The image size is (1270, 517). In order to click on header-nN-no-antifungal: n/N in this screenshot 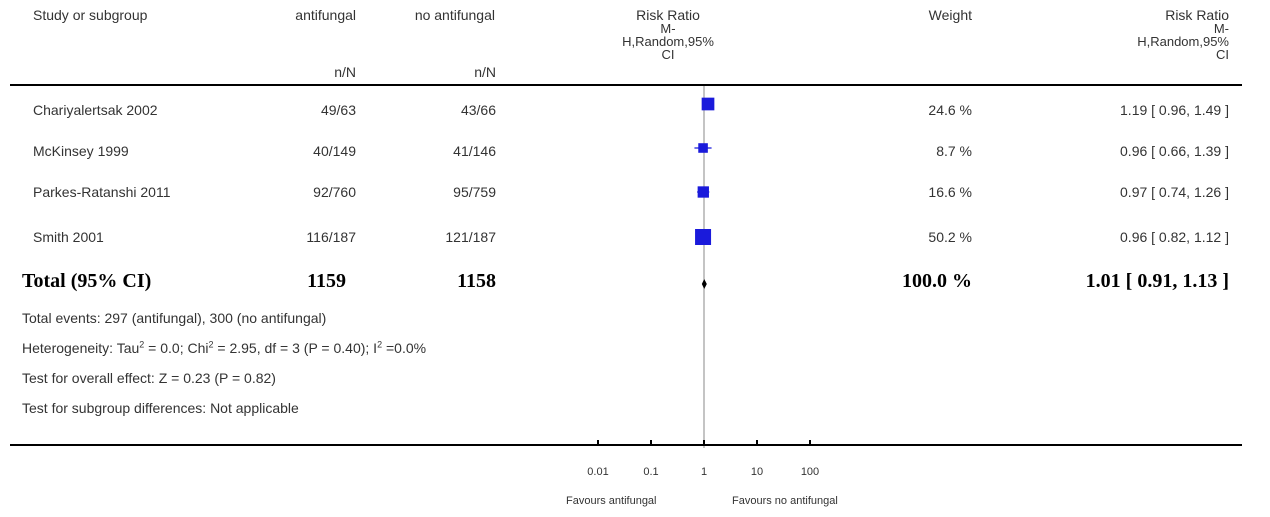, I will do `click(485, 72)`.